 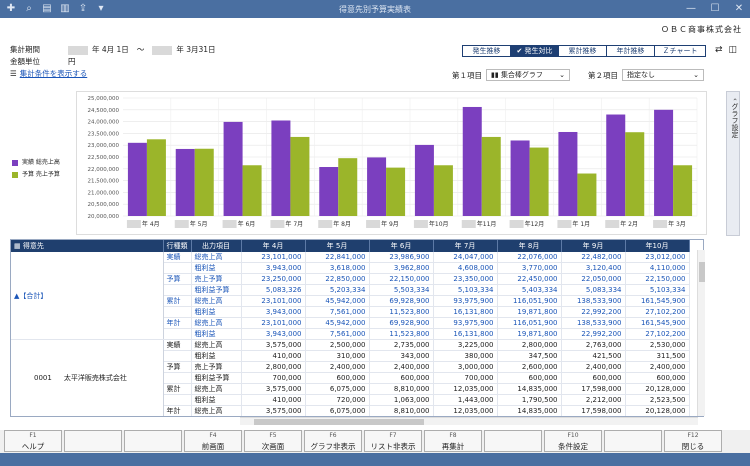 What do you see at coordinates (733, 163) in the screenshot?
I see `graph-settings-tab: ‹ グラフ設定` at bounding box center [733, 163].